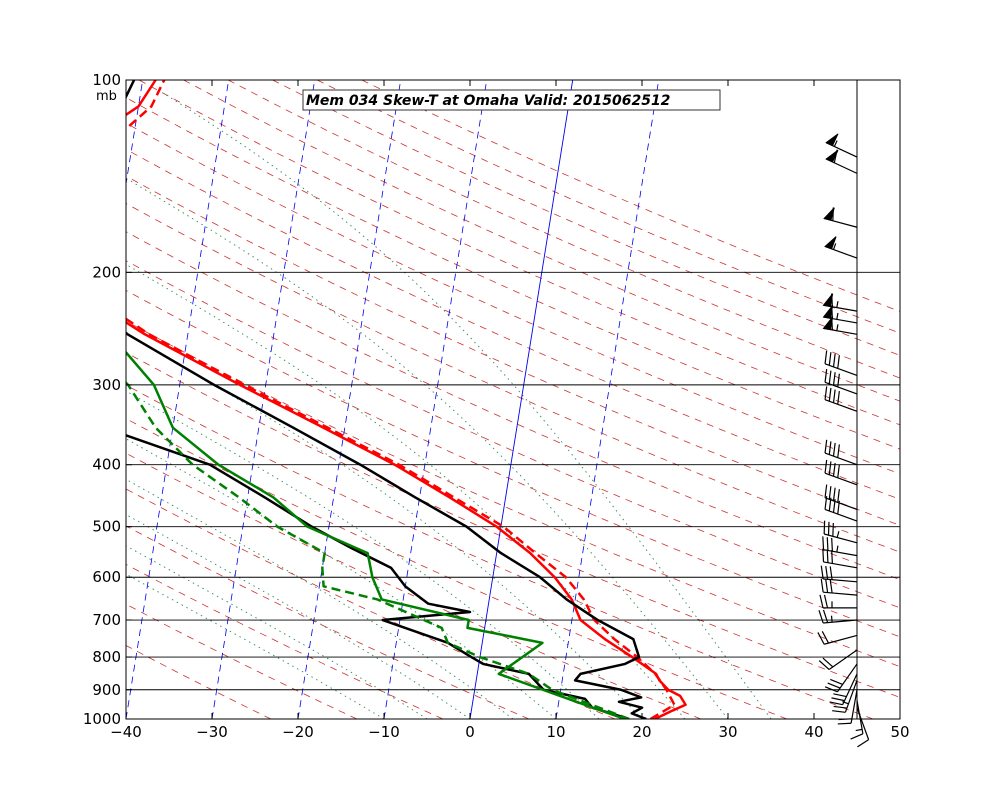  Describe the element at coordinates (106, 527) in the screenshot. I see `pressure-tick-label: 500` at that location.